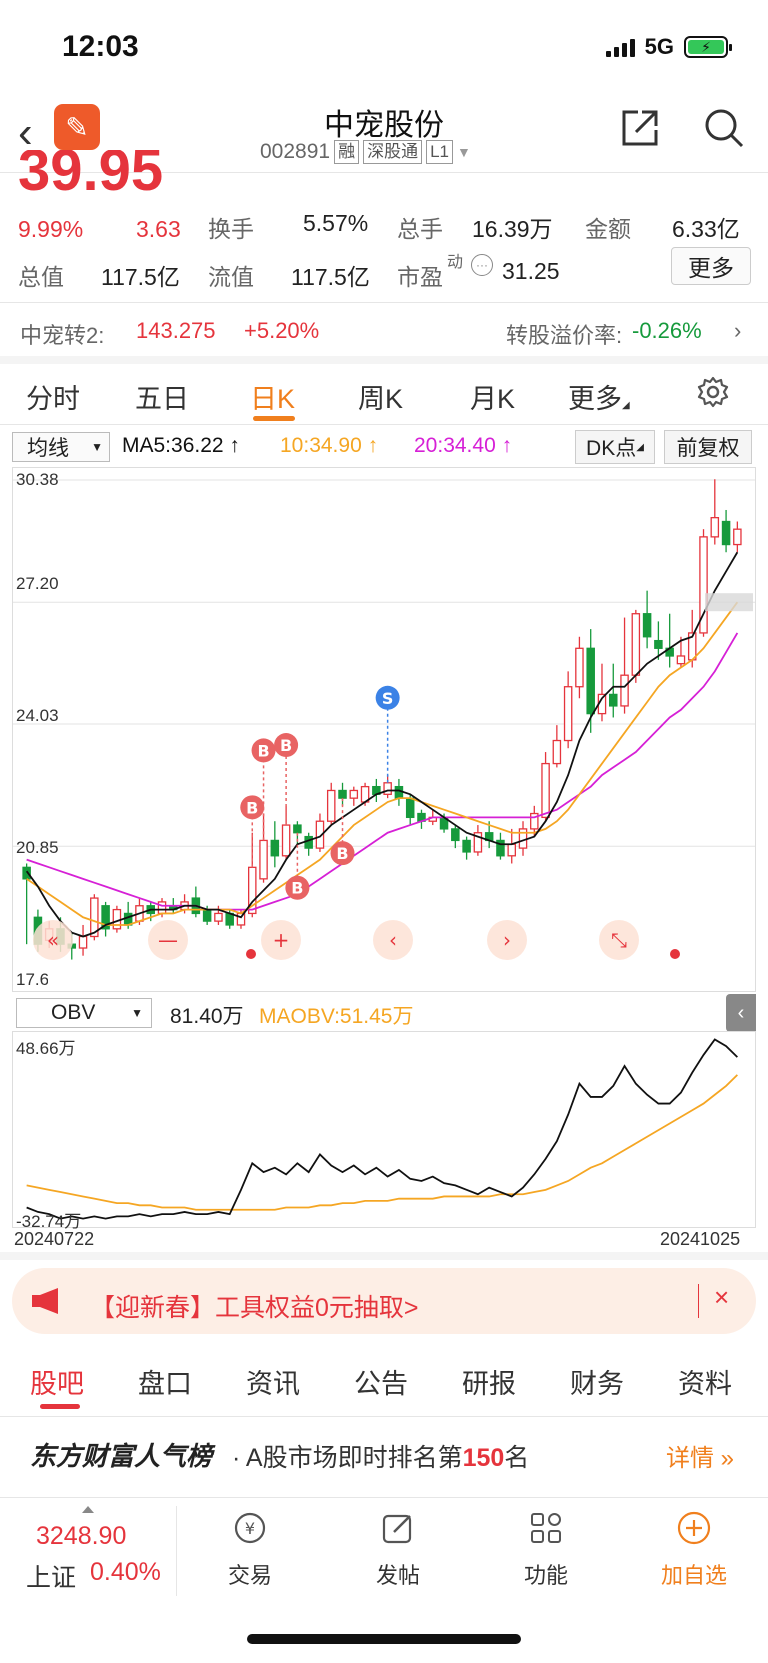 The image size is (768, 1663). What do you see at coordinates (463, 445) in the screenshot?
I see `ma20-value: 20:34.40 ↑` at bounding box center [463, 445].